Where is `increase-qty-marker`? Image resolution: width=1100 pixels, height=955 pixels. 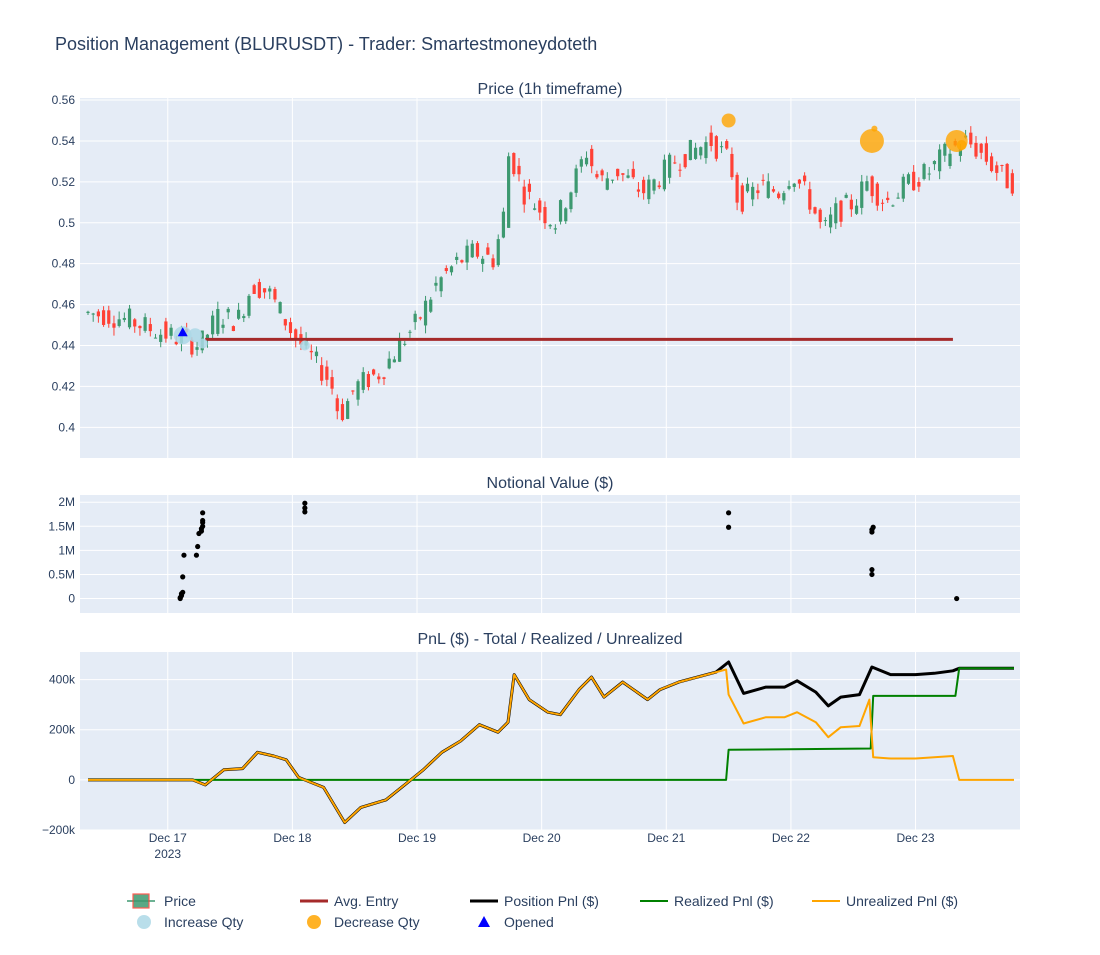 increase-qty-marker is located at coordinates (195, 335).